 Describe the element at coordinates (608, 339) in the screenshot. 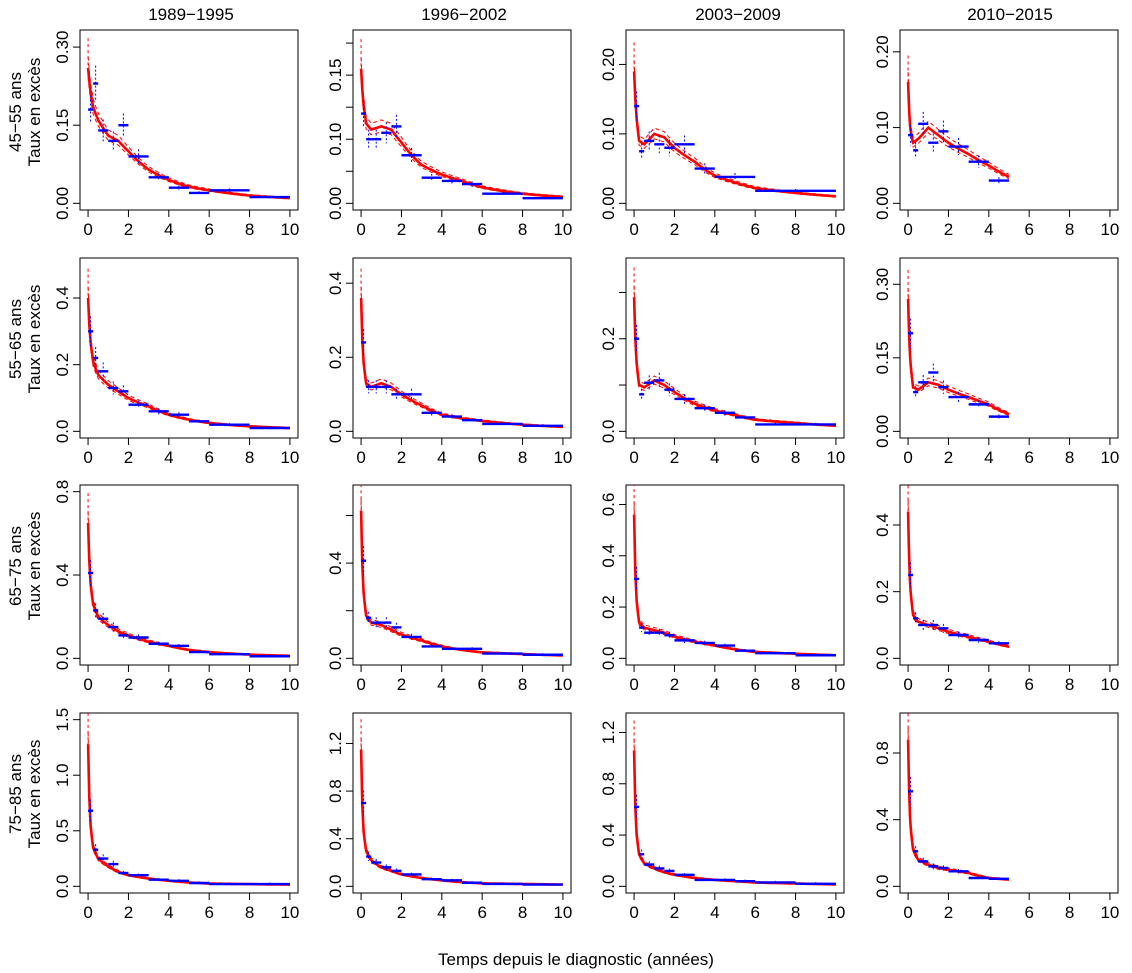

I see `y-tick-label: 0.2` at that location.